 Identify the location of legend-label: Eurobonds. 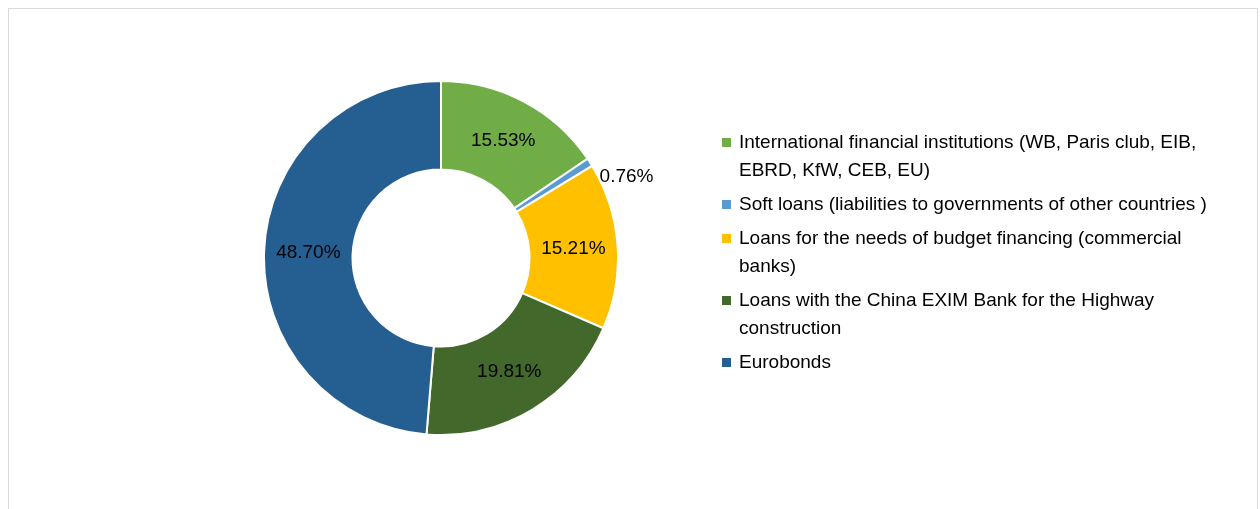
(785, 362).